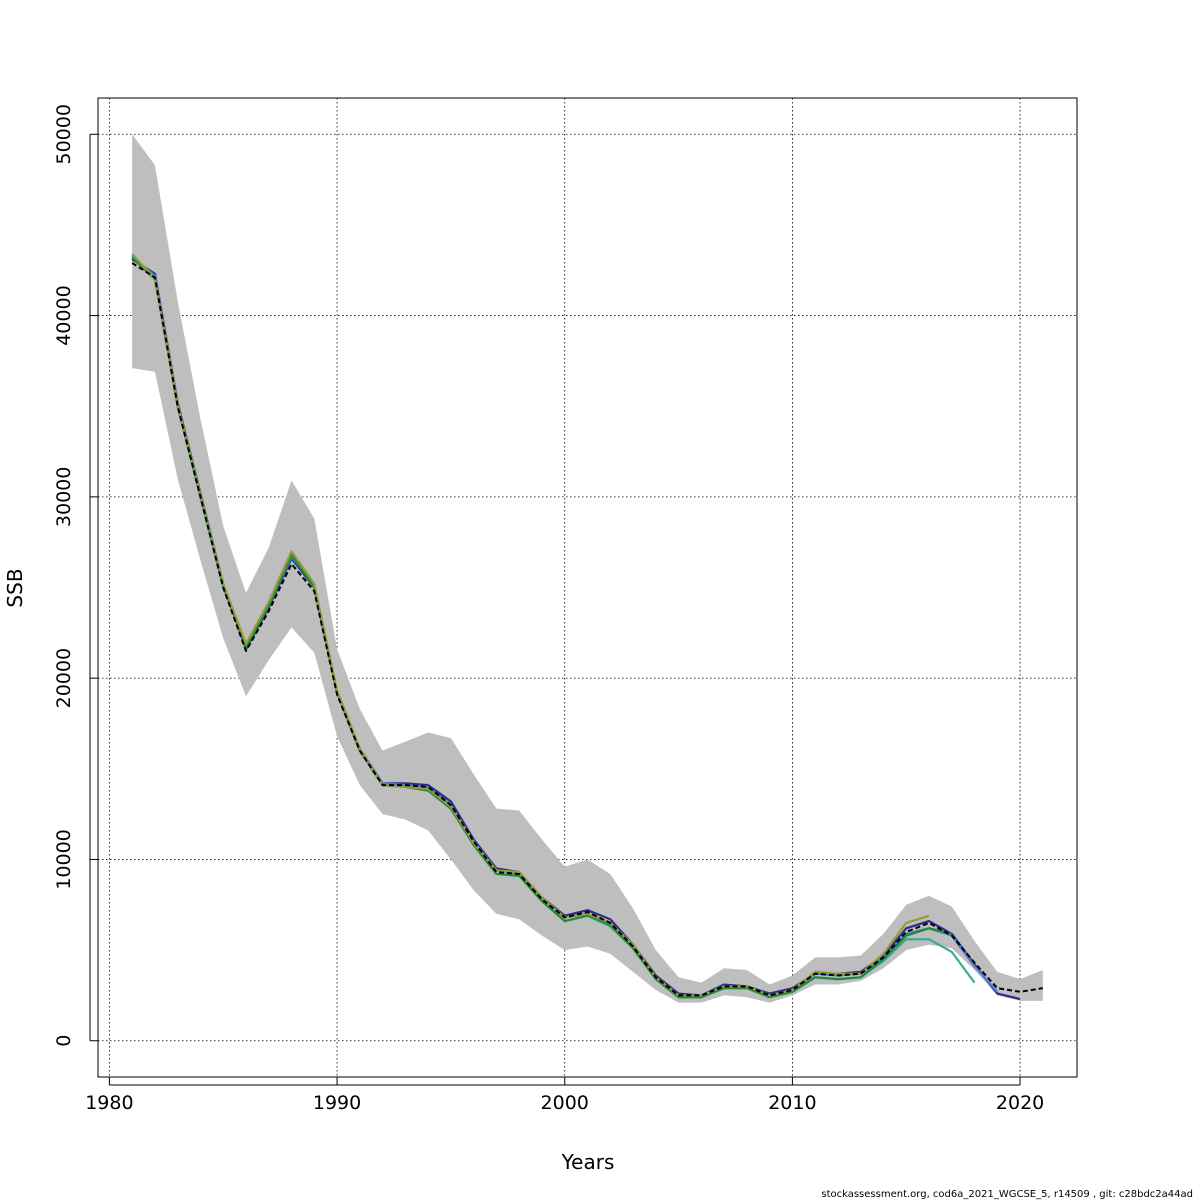 This screenshot has width=1200, height=1200. What do you see at coordinates (64, 315) in the screenshot?
I see `y-tick-label: 40000` at bounding box center [64, 315].